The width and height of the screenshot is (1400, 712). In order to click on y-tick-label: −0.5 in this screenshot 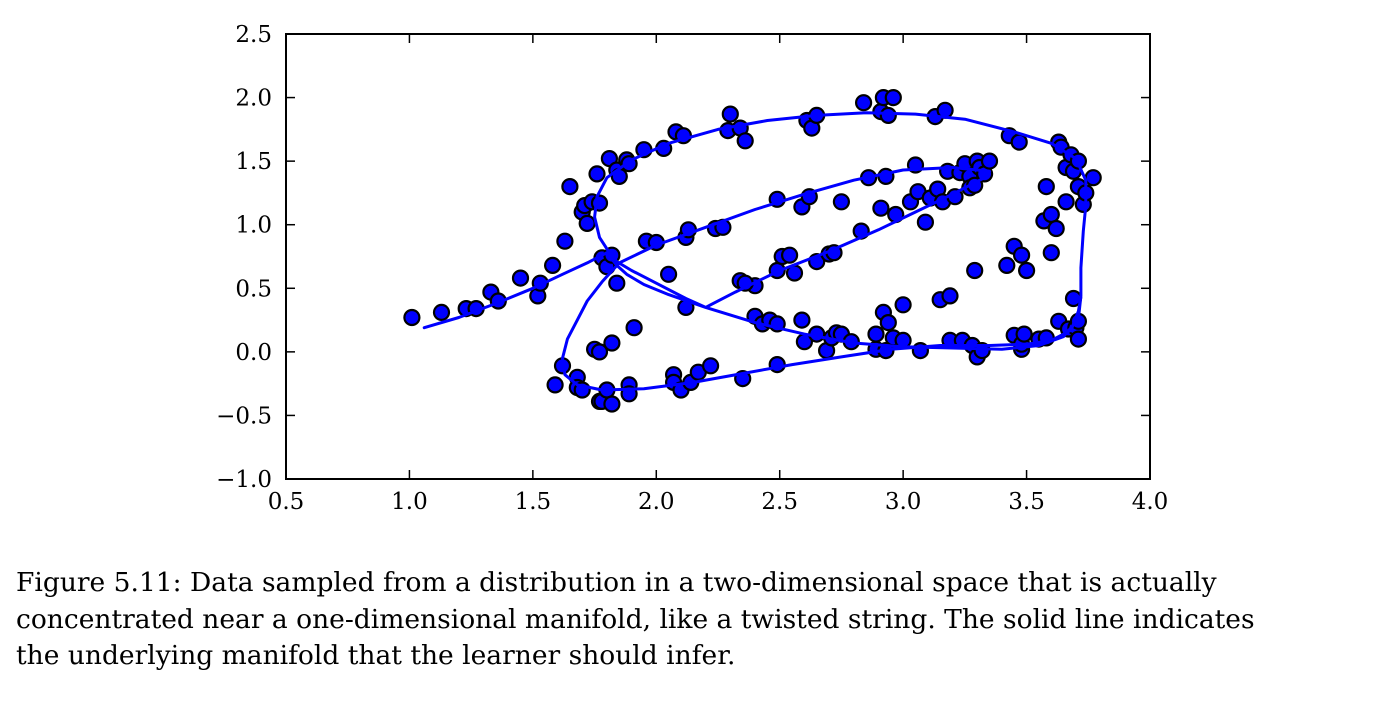, I will do `click(244, 416)`.